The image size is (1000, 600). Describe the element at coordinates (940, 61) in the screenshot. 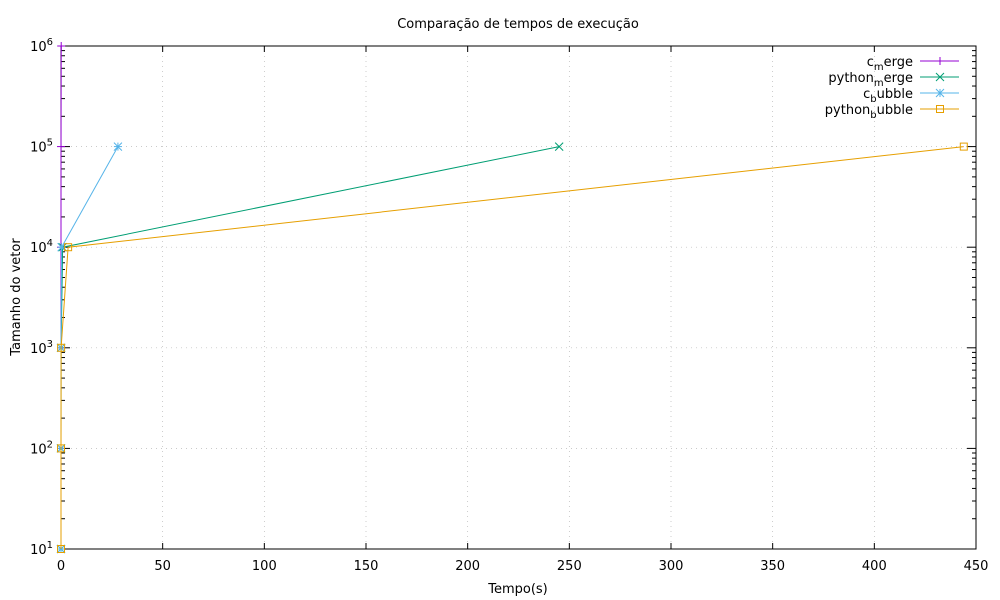

I see `legend-marker-c_merge` at that location.